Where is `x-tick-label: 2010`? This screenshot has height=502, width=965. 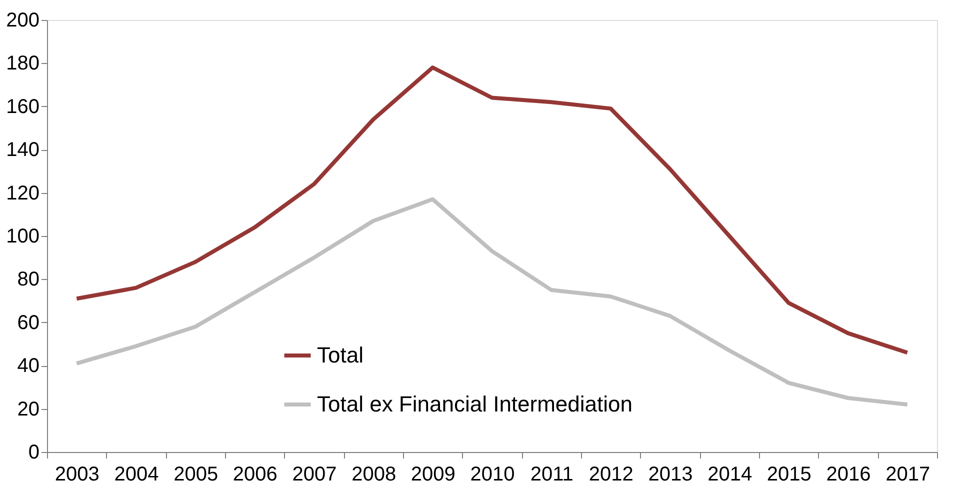
x-tick-label: 2010 is located at coordinates (492, 475).